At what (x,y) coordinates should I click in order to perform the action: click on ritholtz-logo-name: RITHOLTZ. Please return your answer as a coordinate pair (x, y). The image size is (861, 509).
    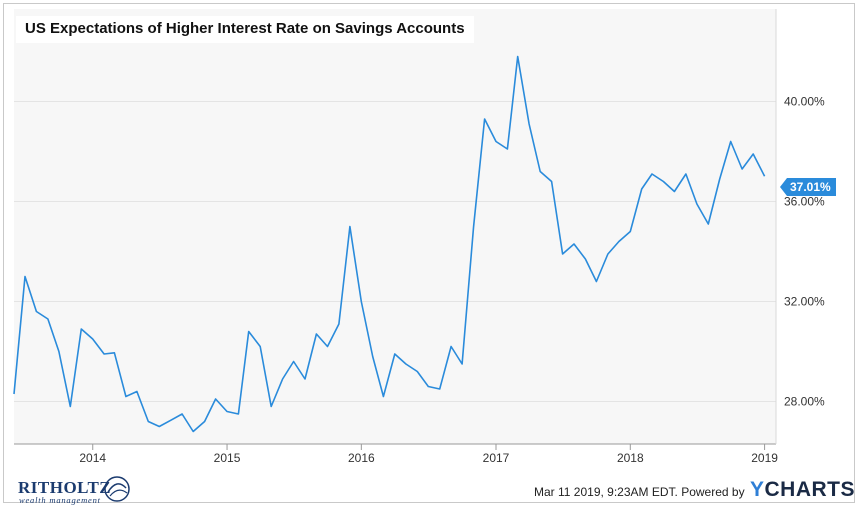
    Looking at the image, I should click on (65, 487).